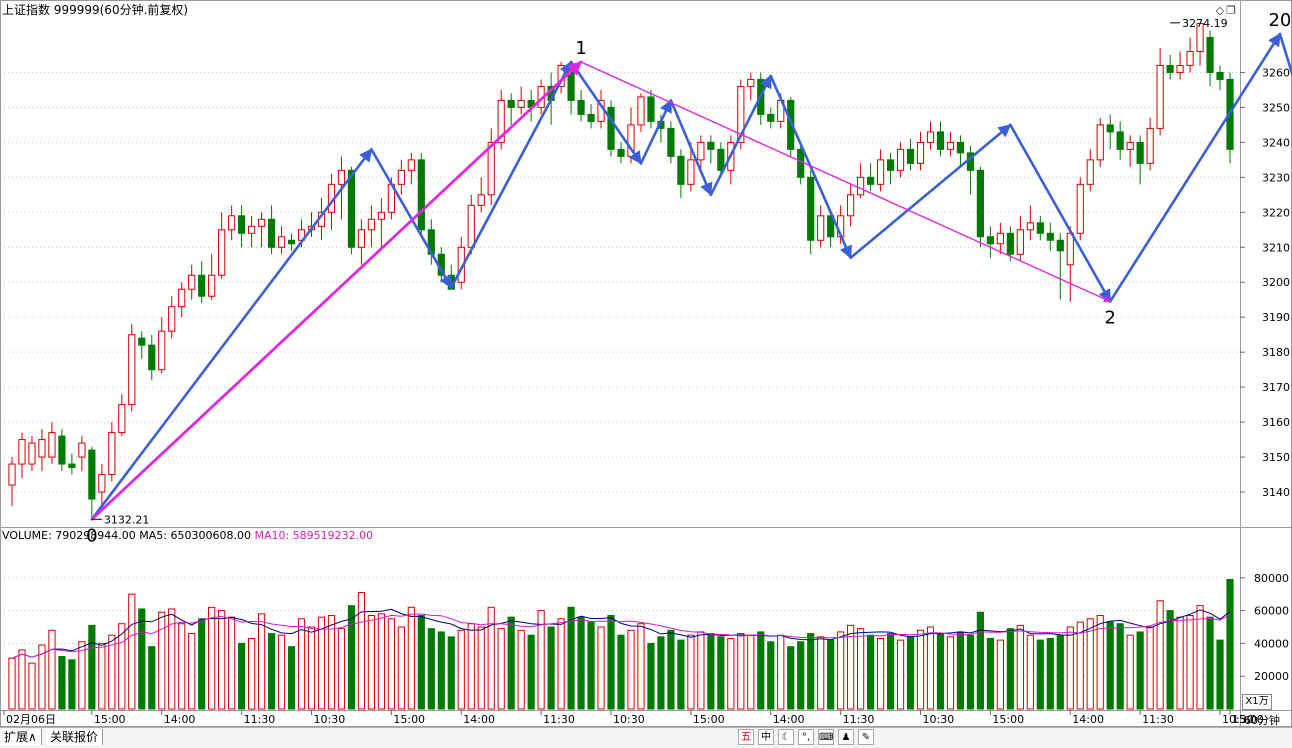 This screenshot has width=1292, height=748. I want to click on tab-expand: 扩展∧, so click(21, 737).